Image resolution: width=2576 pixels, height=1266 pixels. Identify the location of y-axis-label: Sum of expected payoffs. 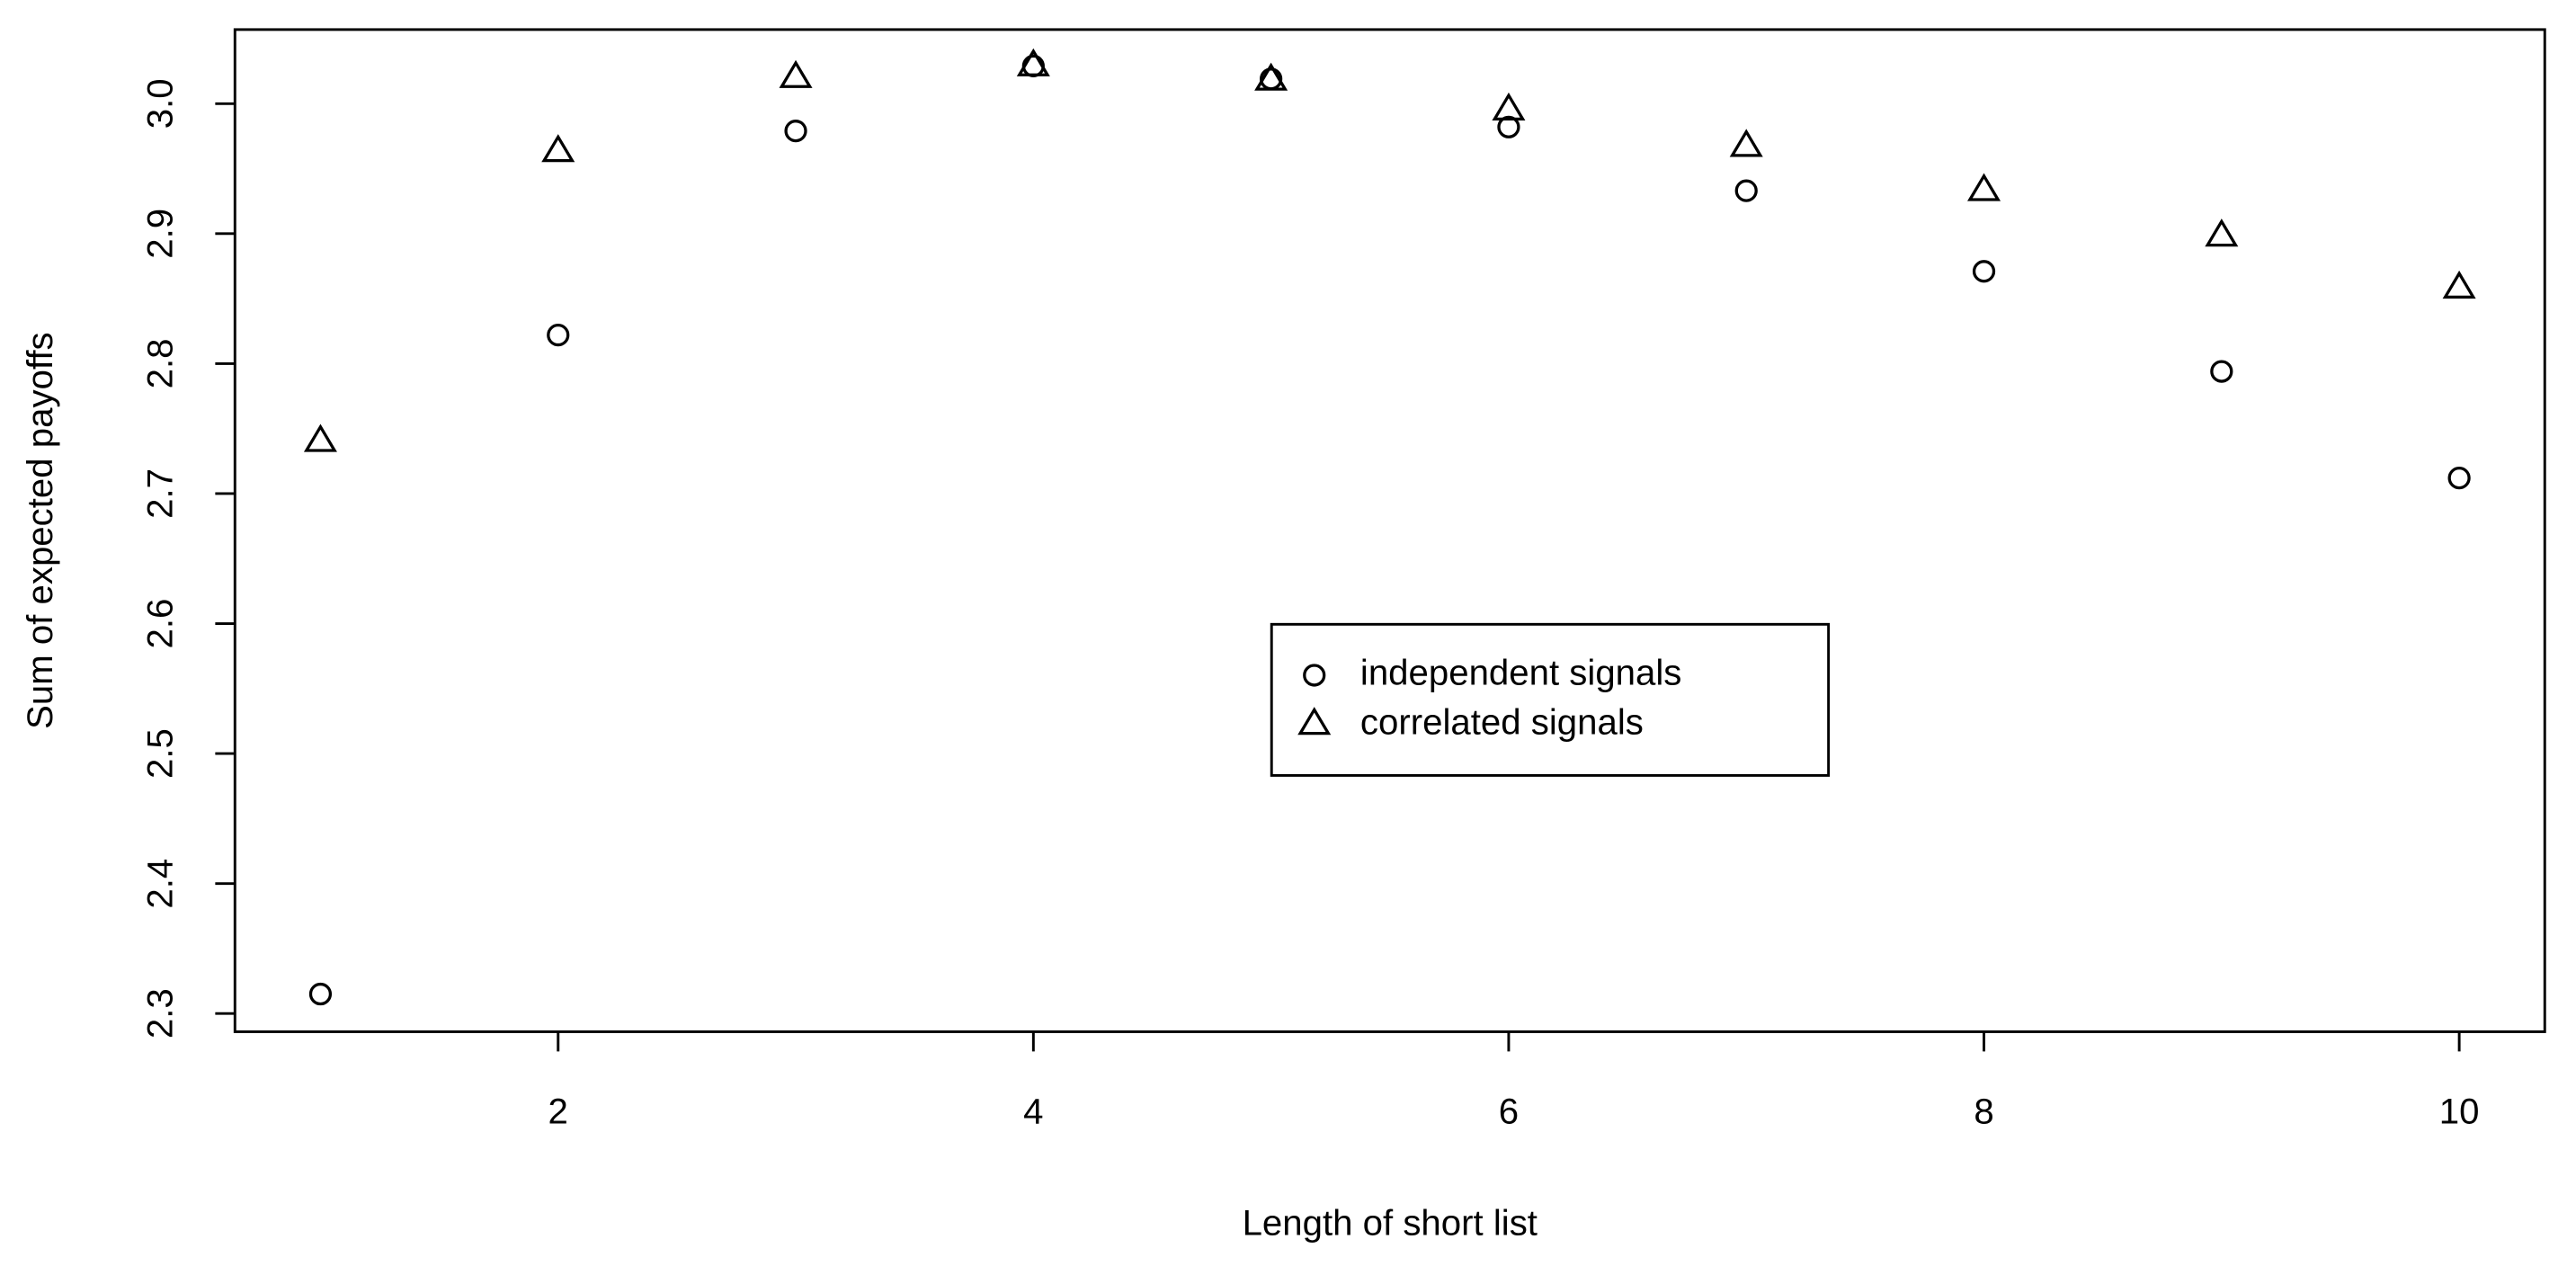
(40, 530).